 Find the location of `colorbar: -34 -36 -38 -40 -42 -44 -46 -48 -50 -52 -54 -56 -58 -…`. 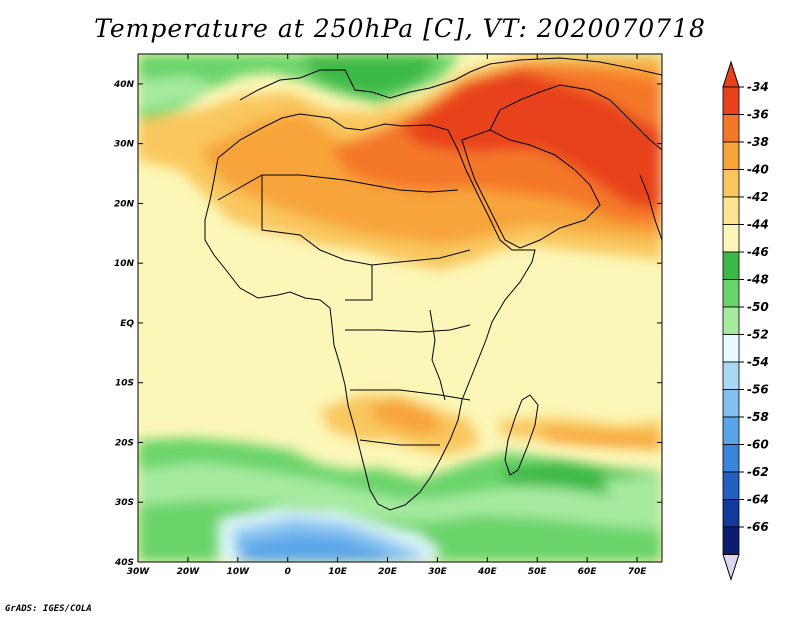

colorbar: -34 -36 -38 -40 -42 -44 -46 -48 -50 -52 -54 -56 -58 -… is located at coordinates (745, 321).